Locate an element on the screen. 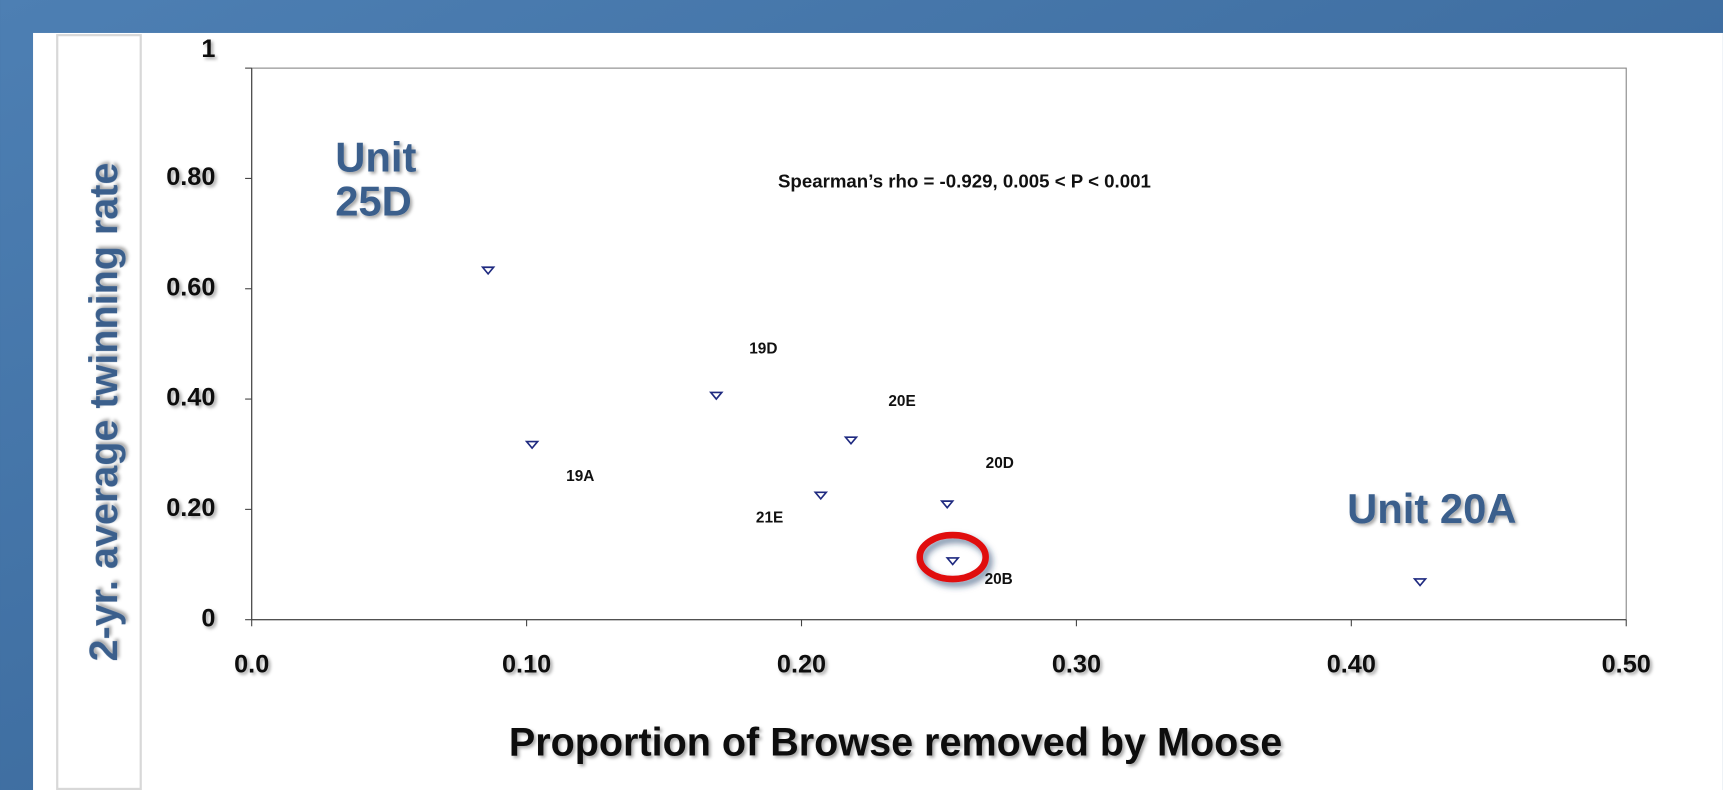 This screenshot has height=790, width=1723. point-label: 20E is located at coordinates (901, 401).